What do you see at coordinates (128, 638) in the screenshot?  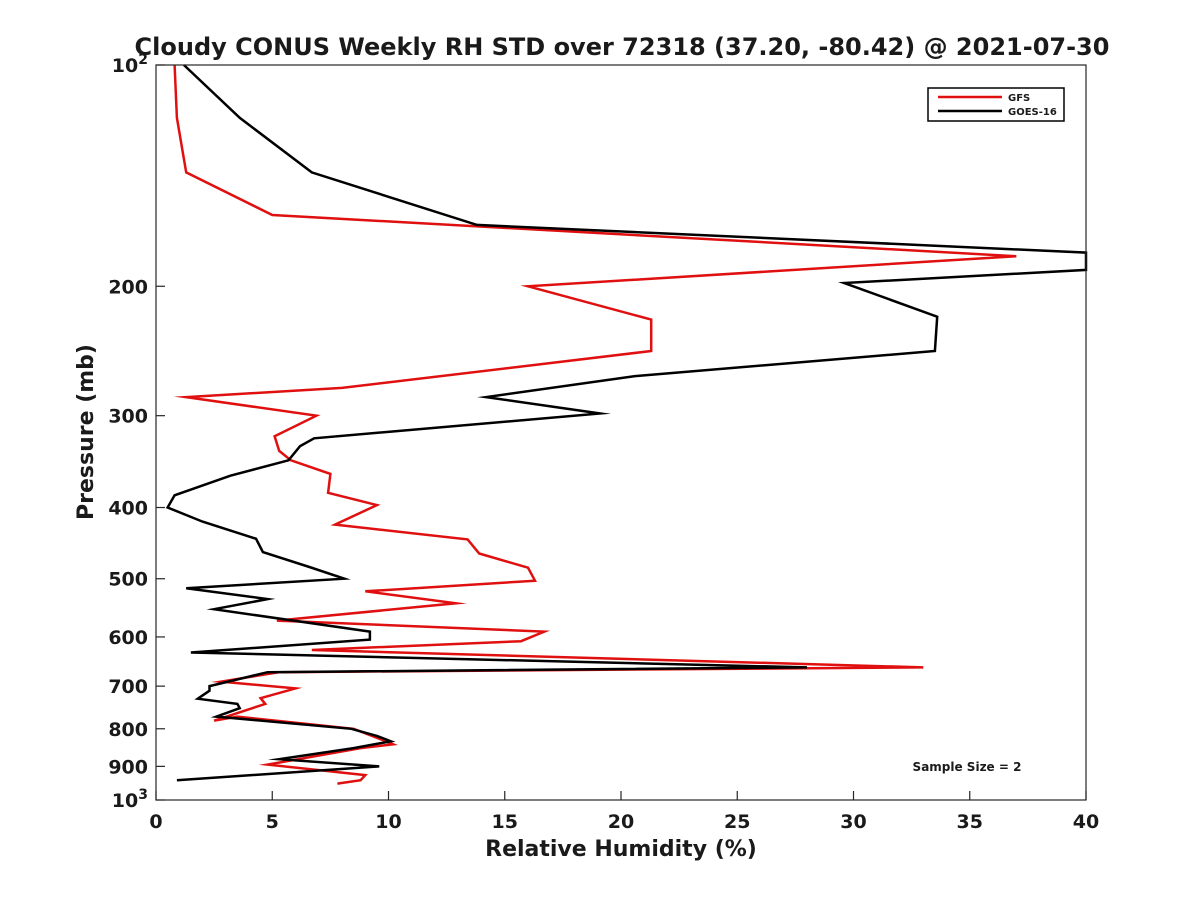 I see `y-tick-label: 600` at bounding box center [128, 638].